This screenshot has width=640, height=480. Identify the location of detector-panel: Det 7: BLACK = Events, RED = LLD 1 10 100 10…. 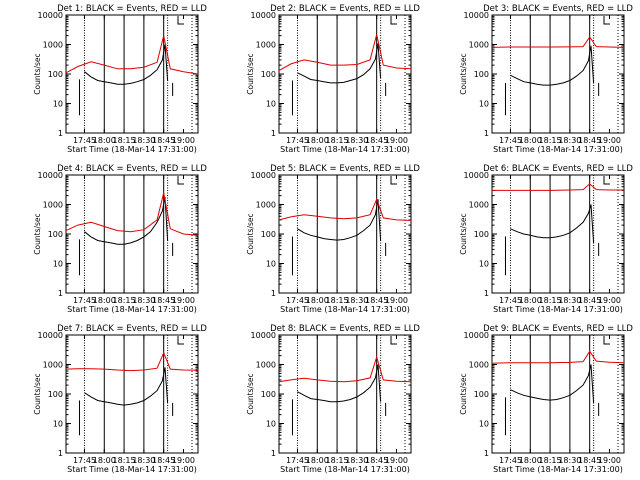
(120, 399).